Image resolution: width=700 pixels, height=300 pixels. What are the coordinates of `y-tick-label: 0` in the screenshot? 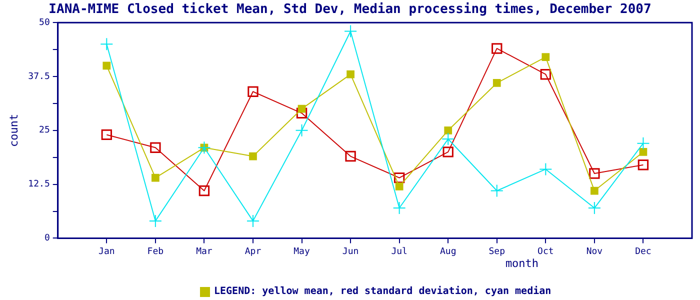 It's located at (47, 239).